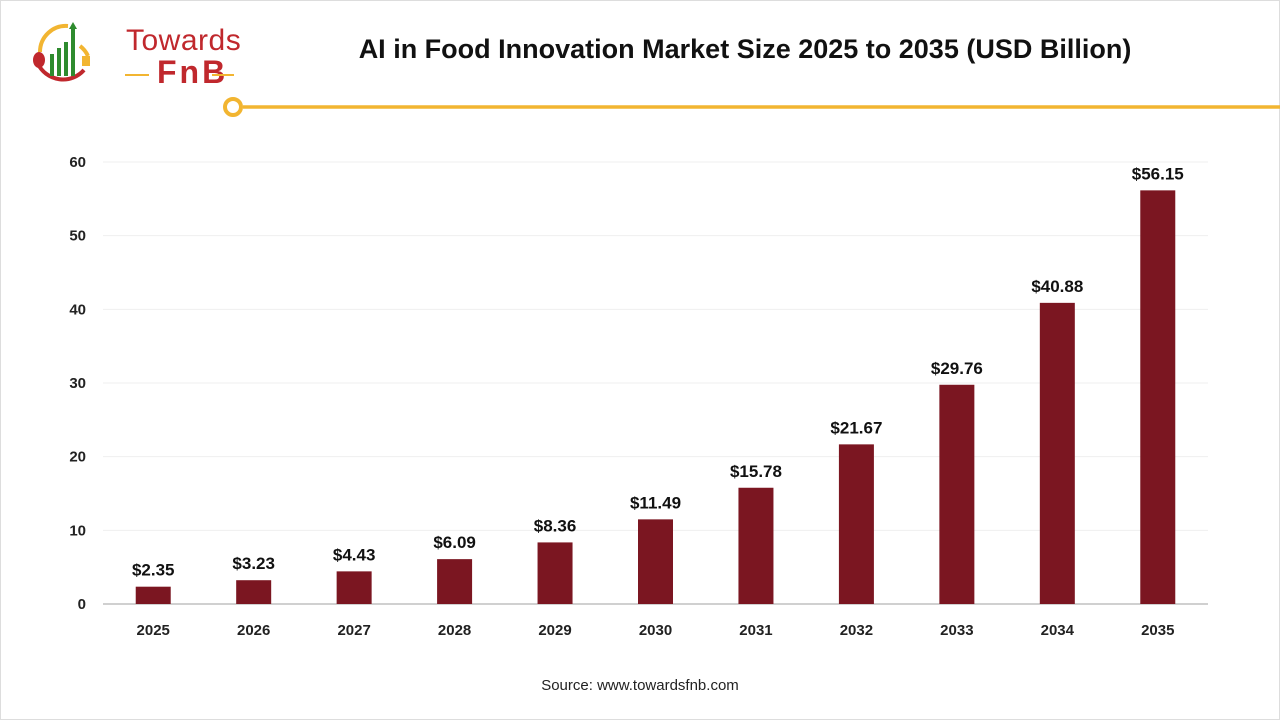  I want to click on x-tick-label: 2029, so click(554, 630).